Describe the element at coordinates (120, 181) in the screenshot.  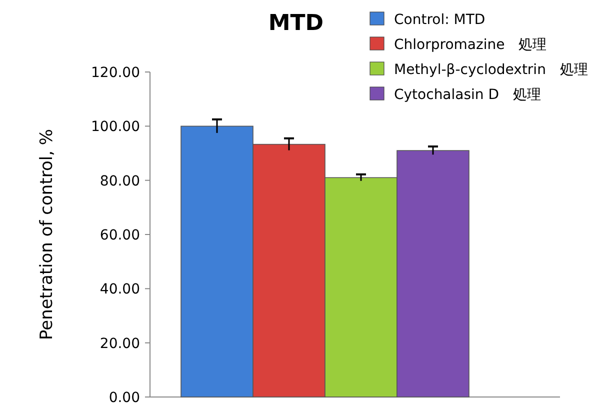
I see `y-tick-label: 80.00` at that location.